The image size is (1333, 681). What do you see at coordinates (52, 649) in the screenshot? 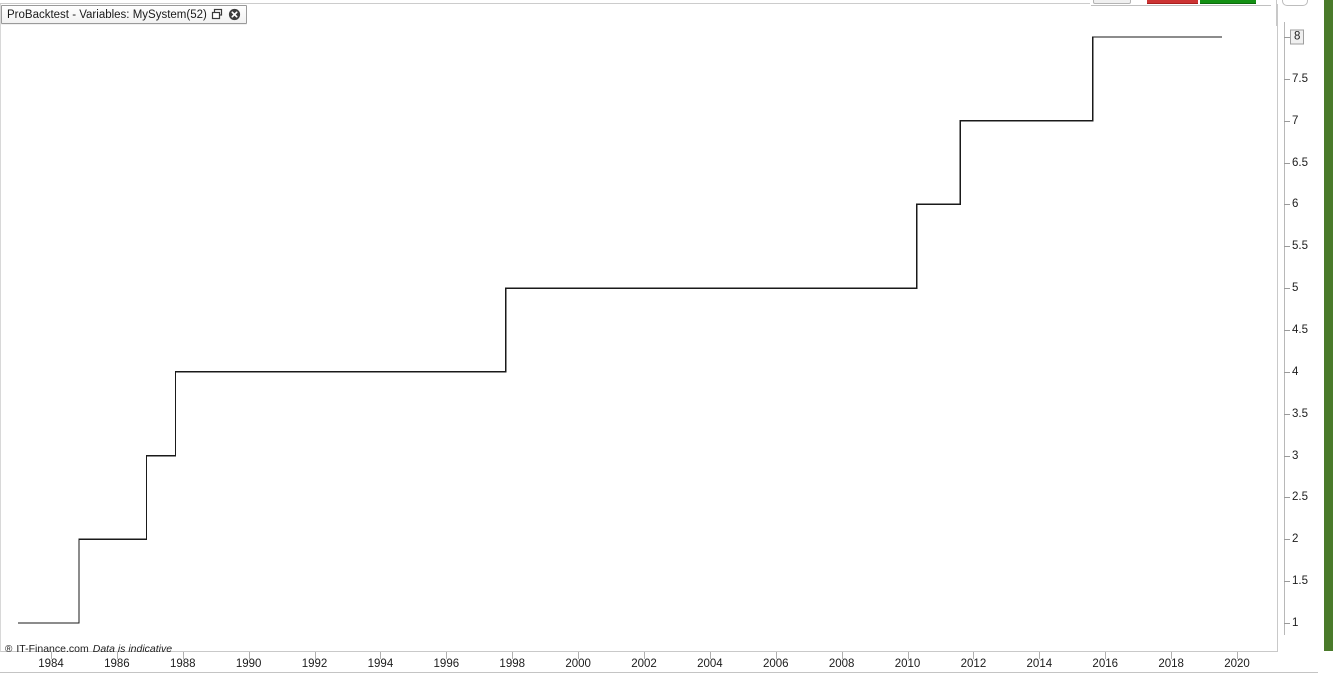
I see `copyright-text: IT-Finance.com` at bounding box center [52, 649].